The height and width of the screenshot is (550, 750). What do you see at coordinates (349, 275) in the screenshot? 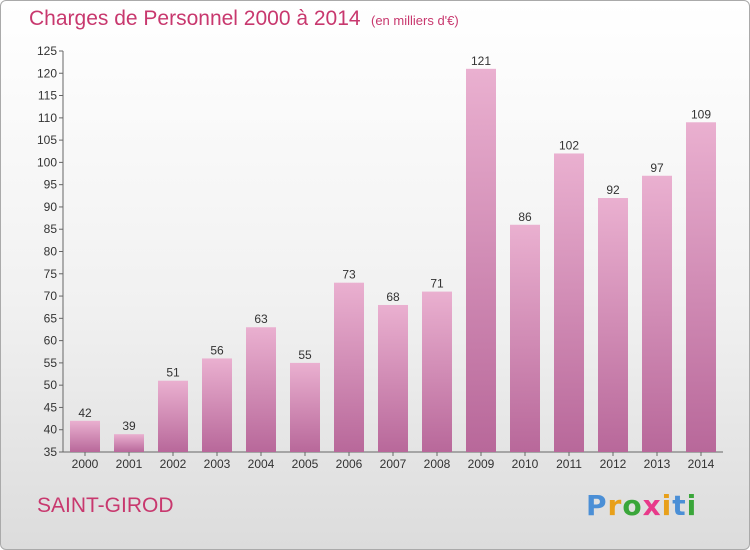
I see `bar-value-label: 73` at bounding box center [349, 275].